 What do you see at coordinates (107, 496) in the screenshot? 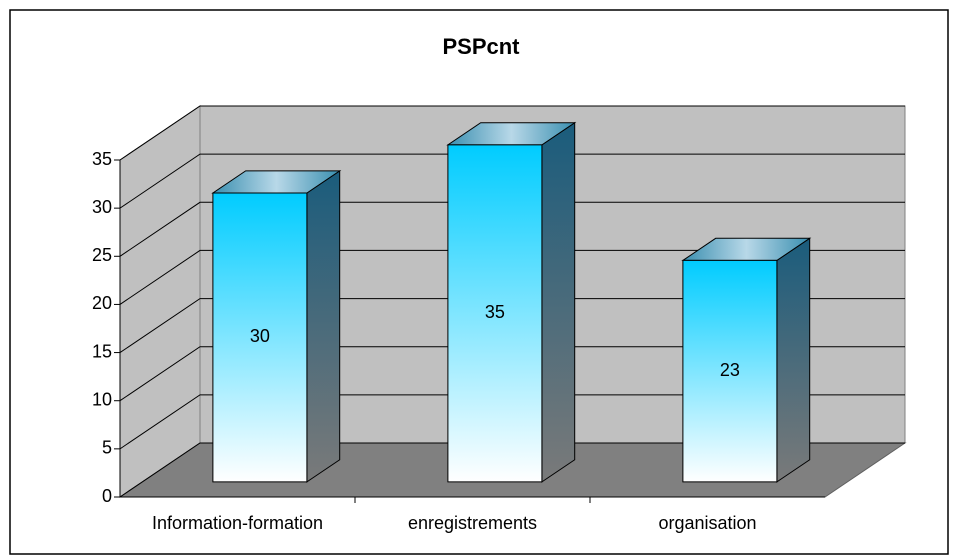
I see `y-tick-label: 0` at bounding box center [107, 496].